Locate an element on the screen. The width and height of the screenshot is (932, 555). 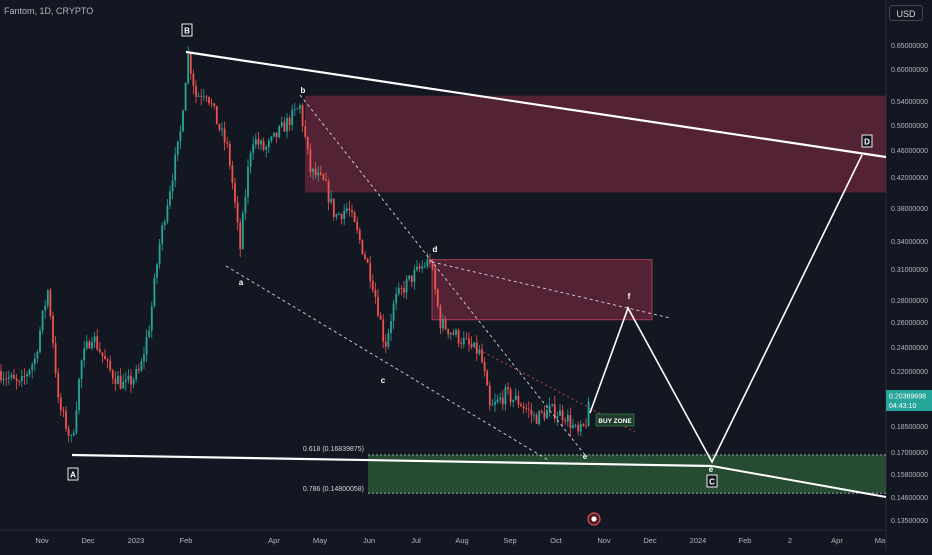
time-tick-label: 2024 is located at coordinates (698, 540).